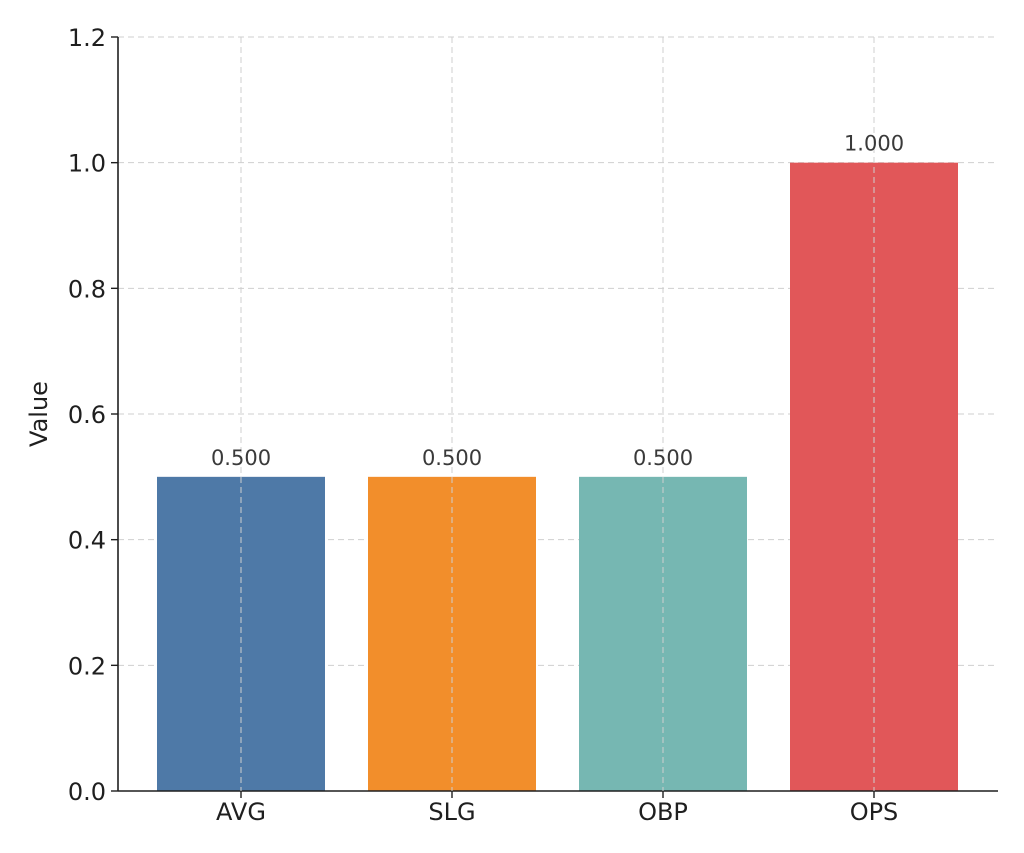 Image resolution: width=1024 pixels, height=853 pixels. I want to click on x-tick-label-obp: OBP, so click(663, 812).